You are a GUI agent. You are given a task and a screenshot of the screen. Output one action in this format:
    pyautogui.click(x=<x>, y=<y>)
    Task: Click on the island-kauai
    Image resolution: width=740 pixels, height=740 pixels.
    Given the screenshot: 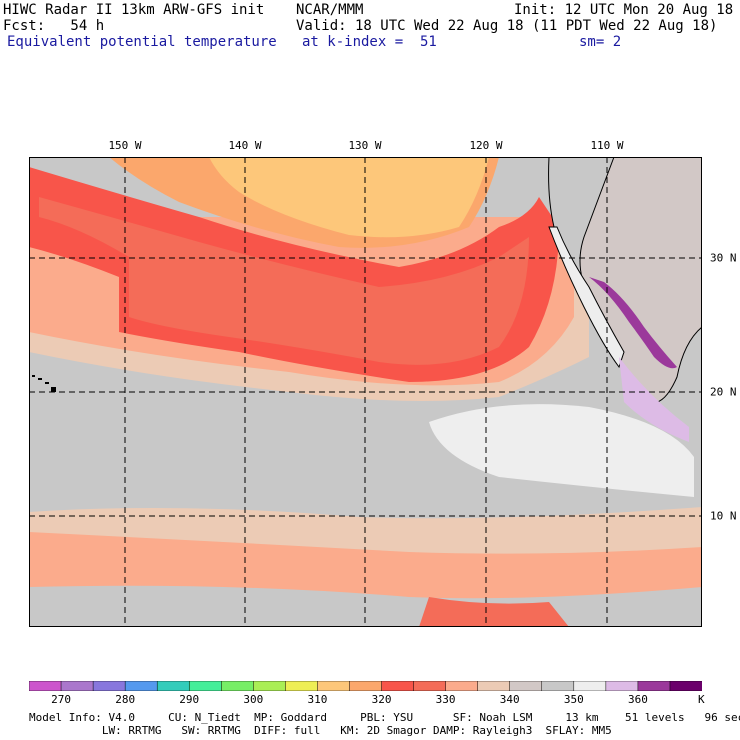 What is the action you would take?
    pyautogui.click(x=33, y=376)
    